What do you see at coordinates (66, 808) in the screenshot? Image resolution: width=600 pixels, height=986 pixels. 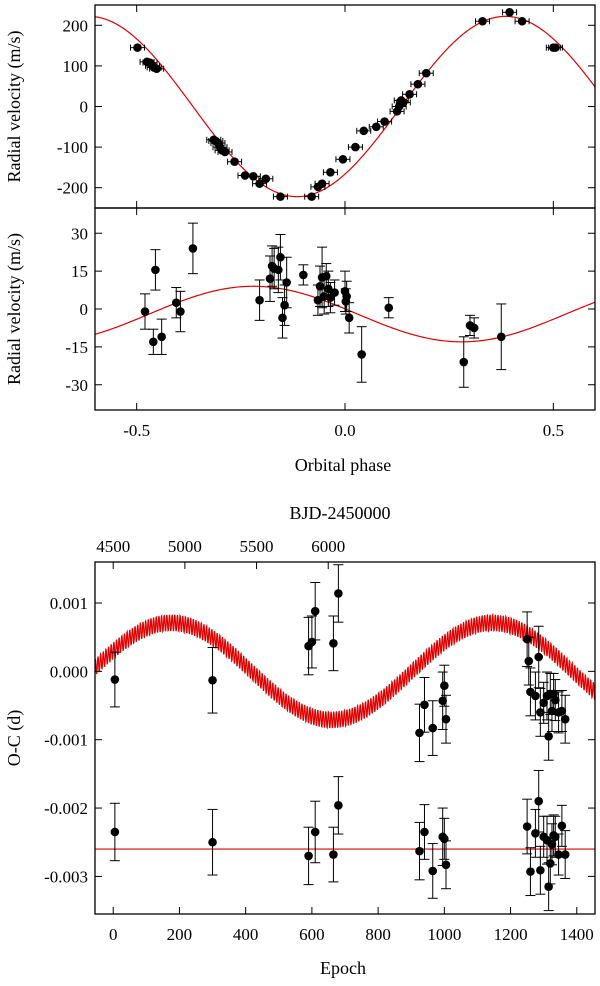 I see `panel-2-ytick-label: -0.002` at bounding box center [66, 808].